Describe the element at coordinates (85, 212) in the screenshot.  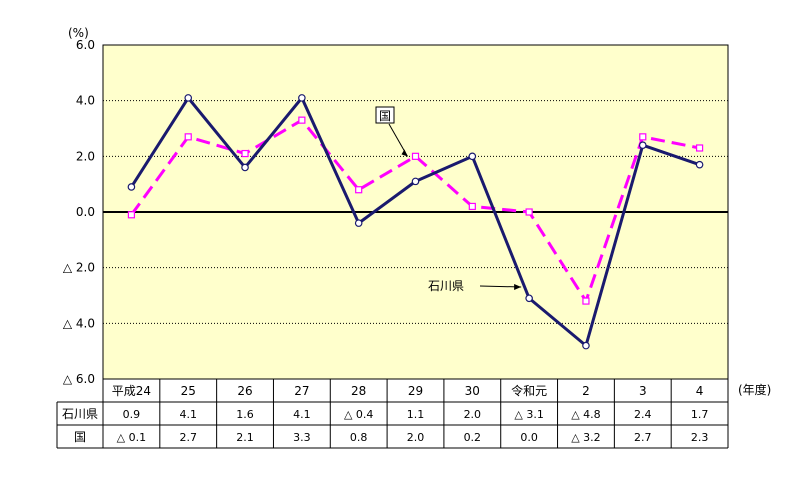
I see `y-tick-label: 0.0` at that location.